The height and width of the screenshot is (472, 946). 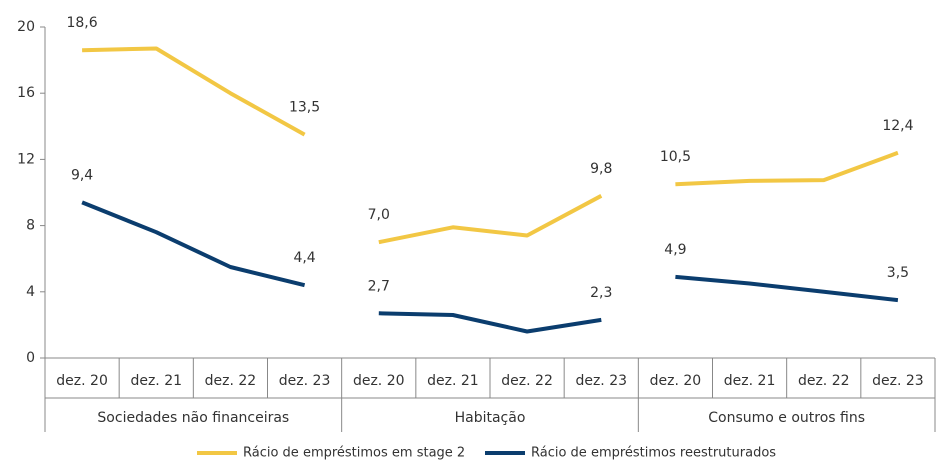 What do you see at coordinates (490, 418) in the screenshot?
I see `group-label: Habitação` at bounding box center [490, 418].